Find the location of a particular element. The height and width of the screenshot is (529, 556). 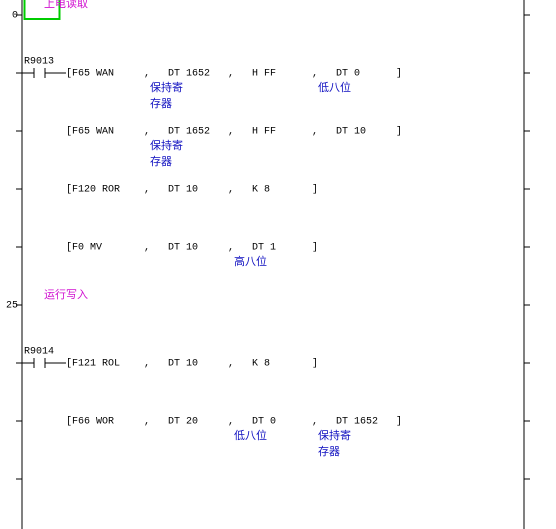

operand: DT 1 is located at coordinates (264, 248).